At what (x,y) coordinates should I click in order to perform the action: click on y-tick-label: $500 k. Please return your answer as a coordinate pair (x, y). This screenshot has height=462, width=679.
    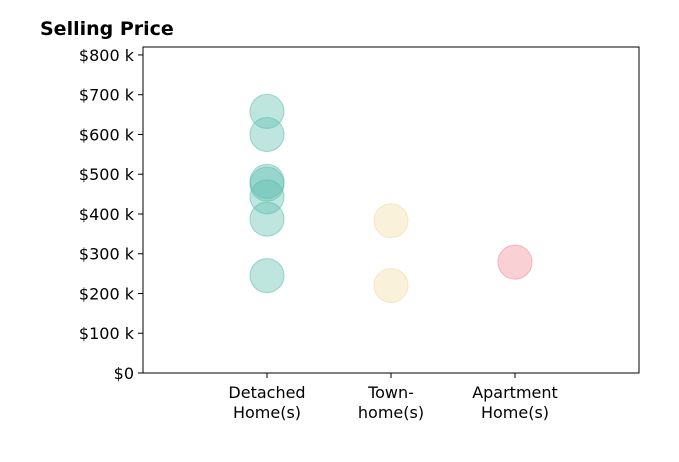
    Looking at the image, I should click on (107, 174).